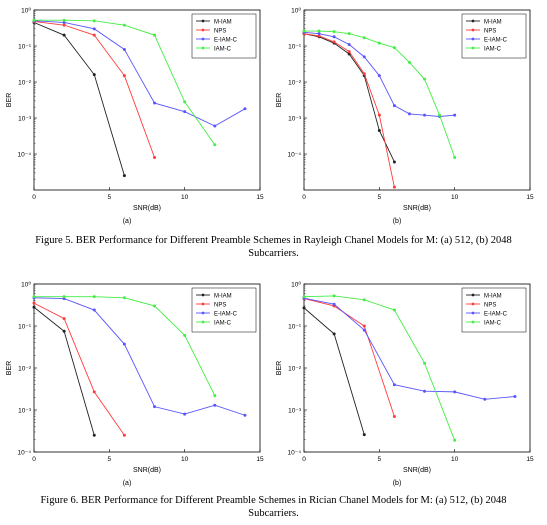 Image resolution: width=547 pixels, height=525 pixels. Describe the element at coordinates (397, 483) in the screenshot. I see `sublabel-fig6b: (b)` at that location.